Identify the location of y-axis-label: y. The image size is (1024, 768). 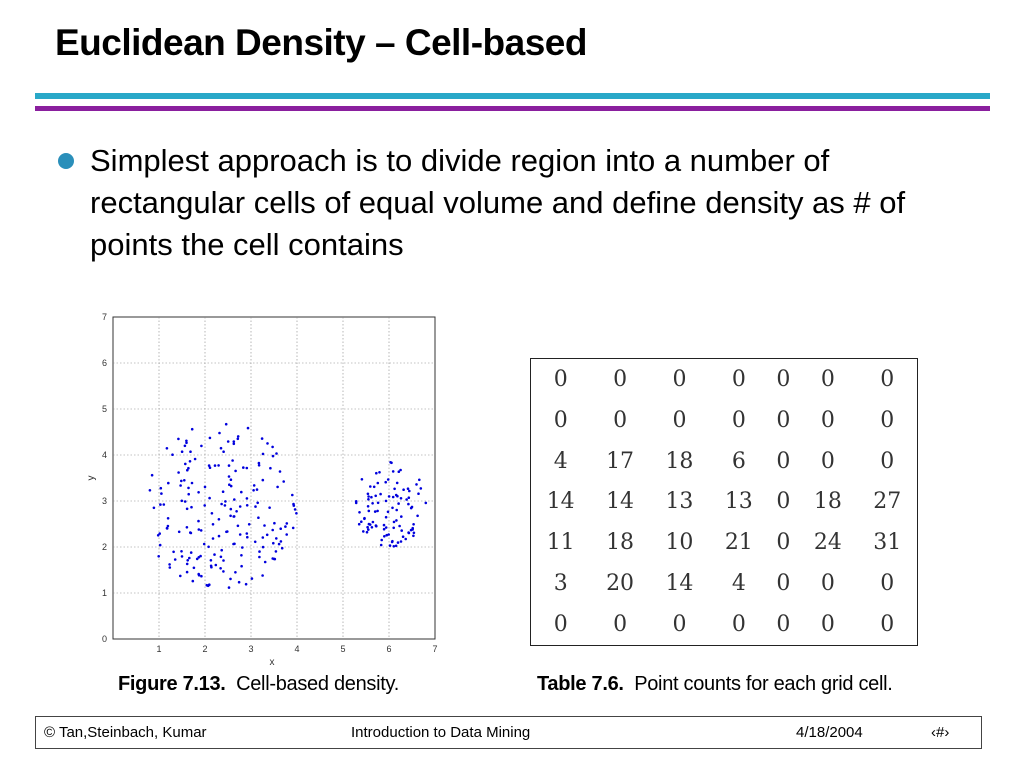
(91, 478).